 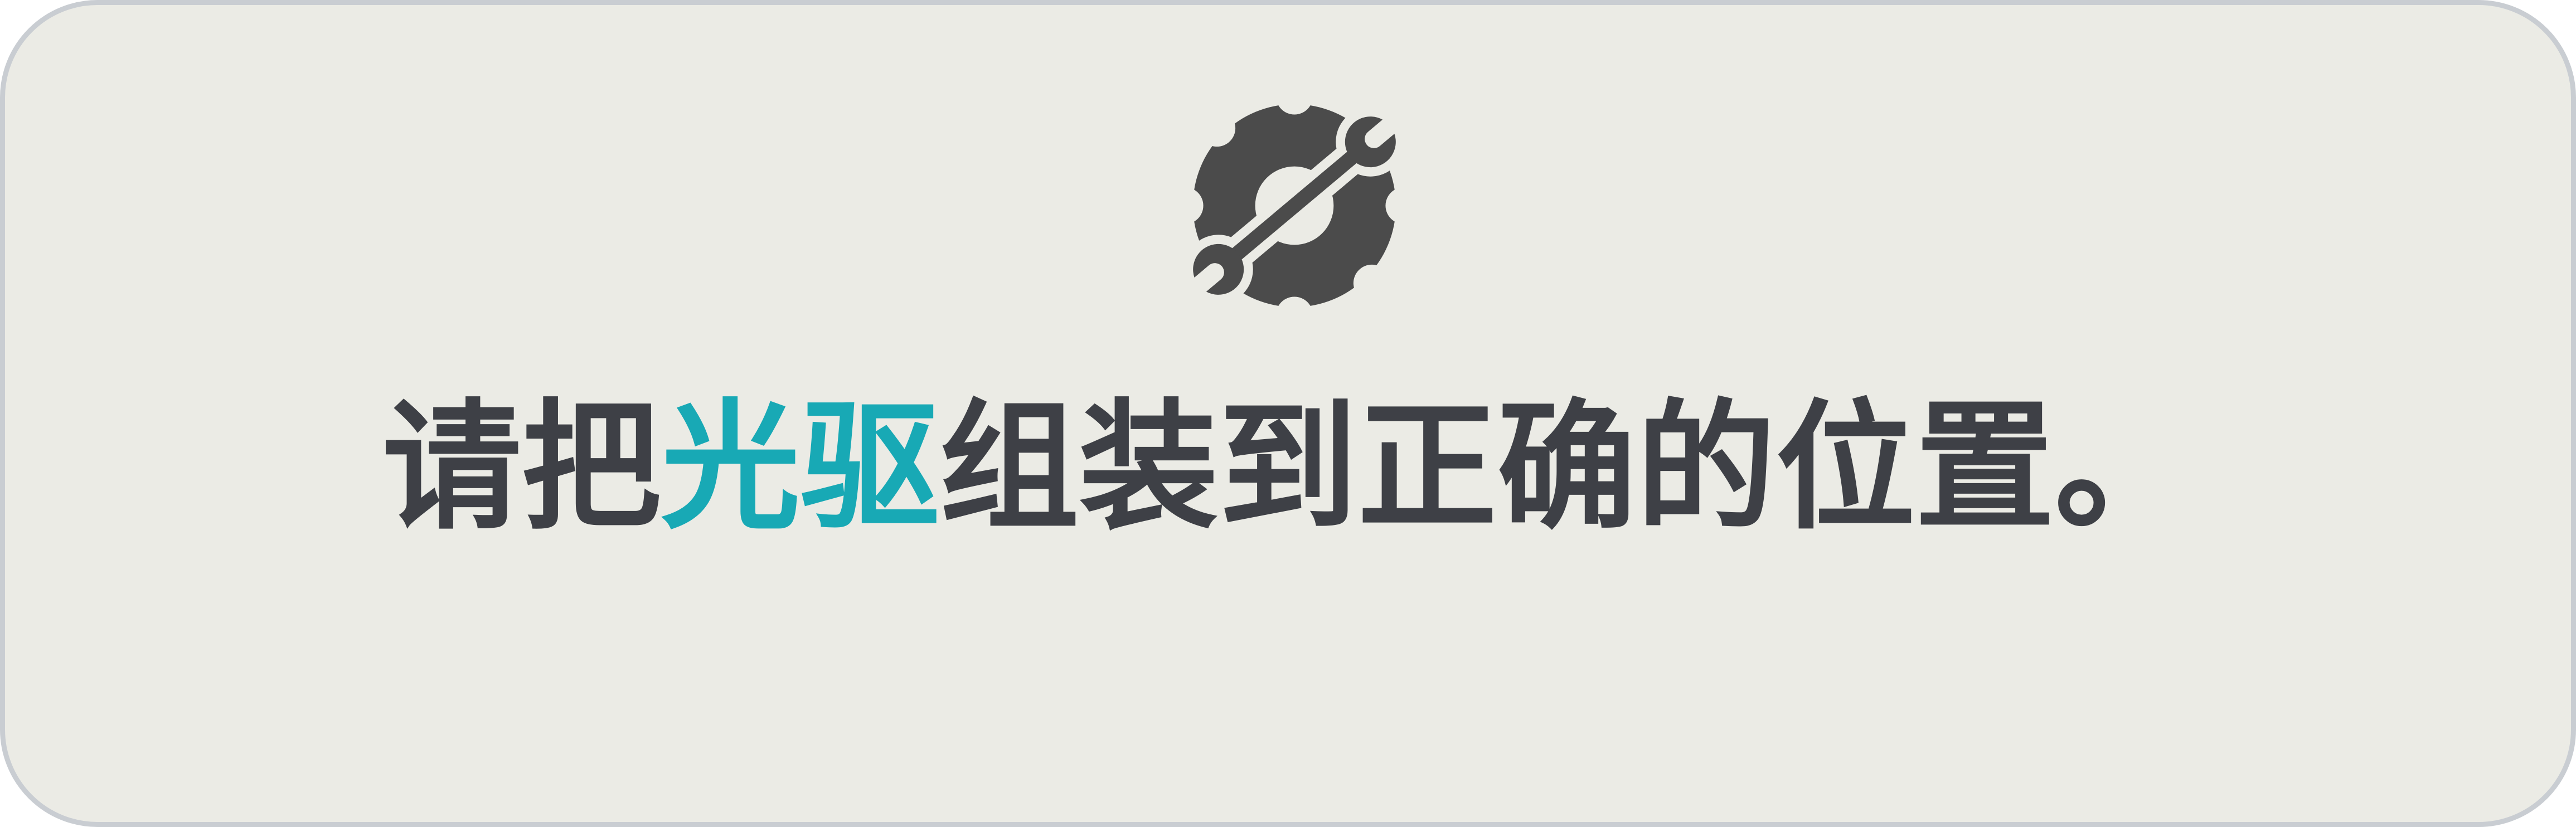 What do you see at coordinates (800, 467) in the screenshot?
I see `instruction-highlight-keyword: 光驱` at bounding box center [800, 467].